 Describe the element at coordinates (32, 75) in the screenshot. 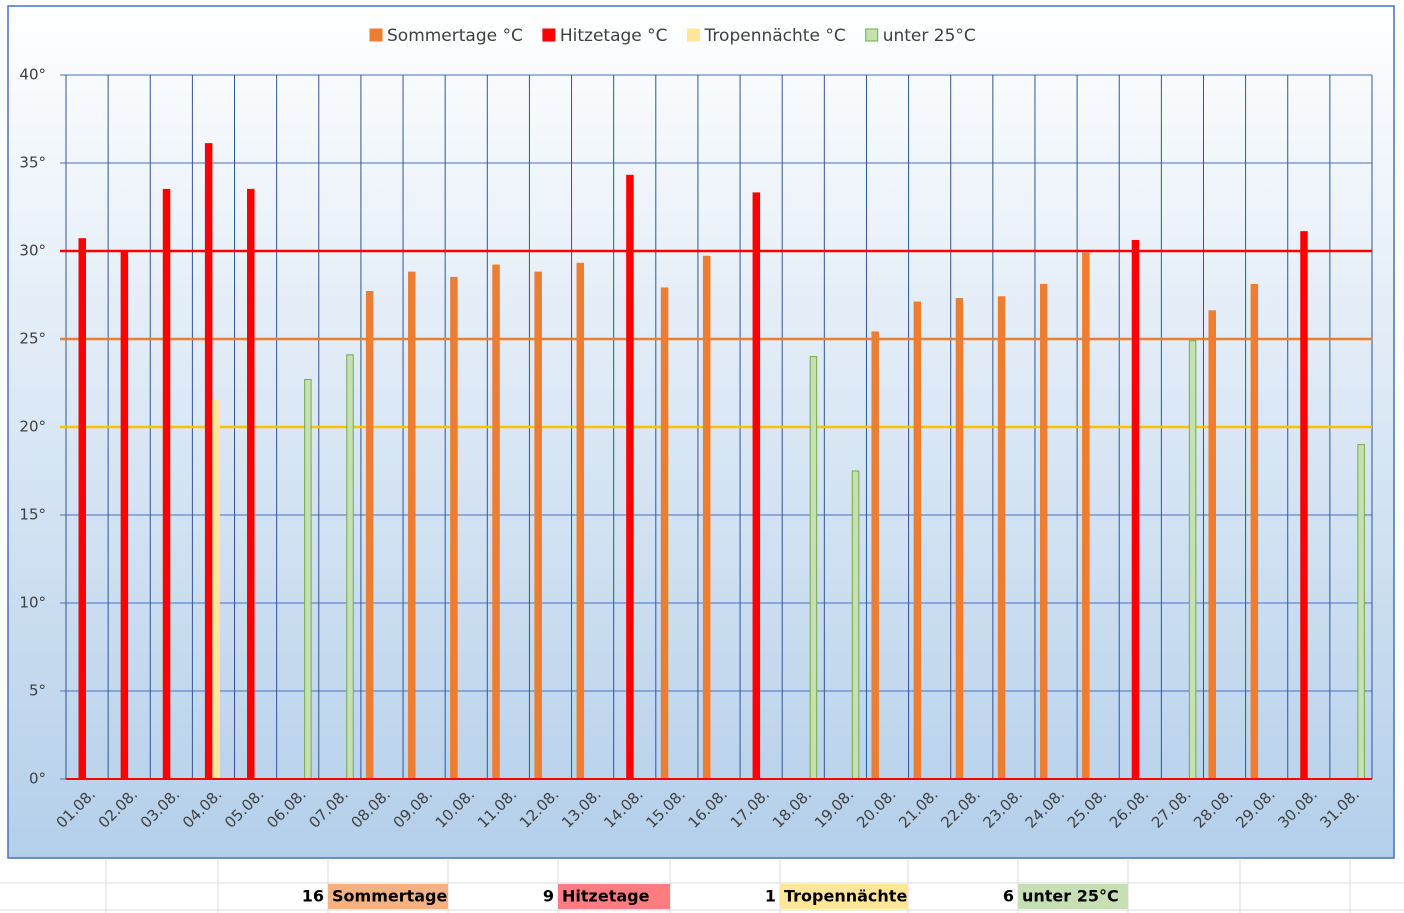

I see `y-tick-label: 40°` at that location.